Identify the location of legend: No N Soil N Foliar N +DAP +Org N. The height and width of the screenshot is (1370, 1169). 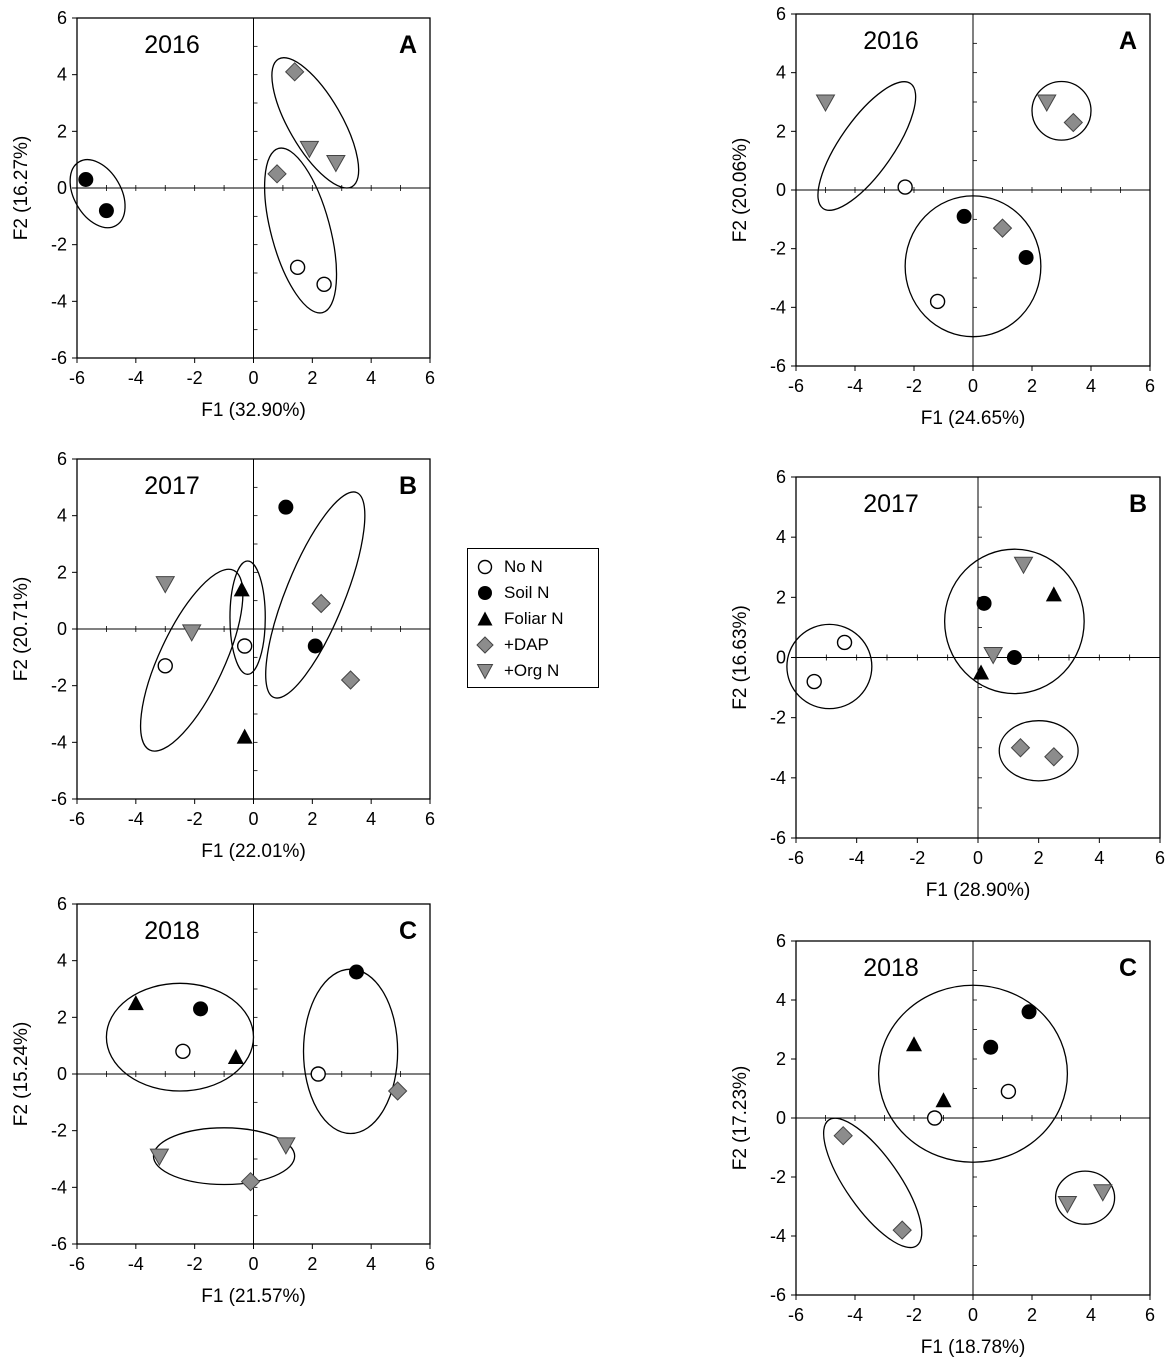
(533, 618).